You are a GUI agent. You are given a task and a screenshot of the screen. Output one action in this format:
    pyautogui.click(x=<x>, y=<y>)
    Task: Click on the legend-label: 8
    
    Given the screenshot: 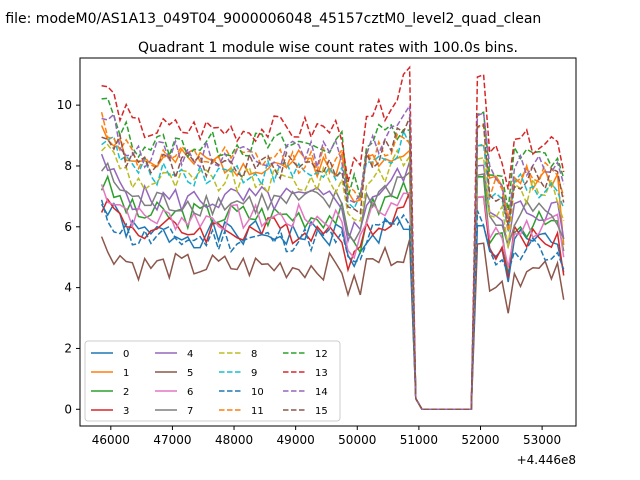 What is the action you would take?
    pyautogui.click(x=254, y=354)
    